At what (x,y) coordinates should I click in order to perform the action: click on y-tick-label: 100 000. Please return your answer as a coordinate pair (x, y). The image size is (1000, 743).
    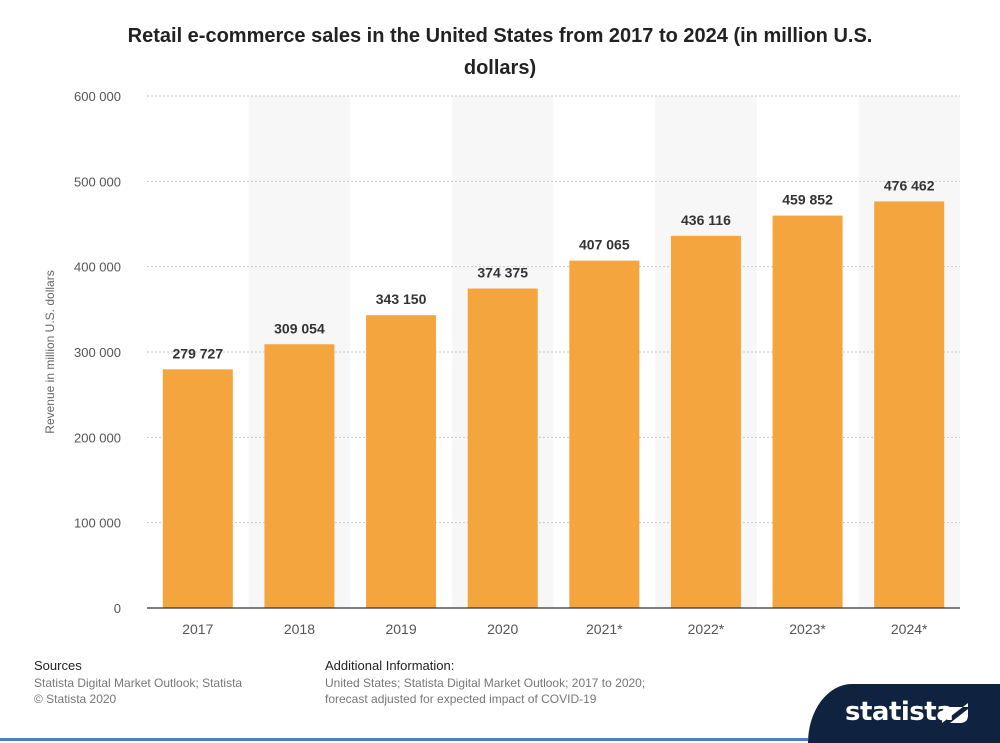
    Looking at the image, I should click on (97, 523).